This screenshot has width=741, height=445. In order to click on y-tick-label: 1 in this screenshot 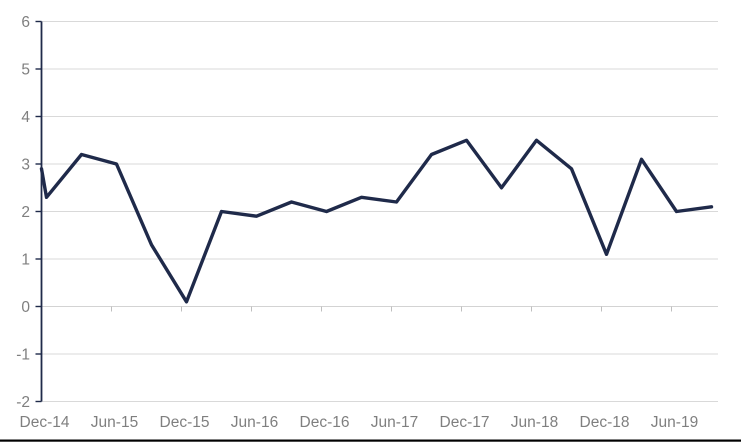, I will do `click(25, 260)`.